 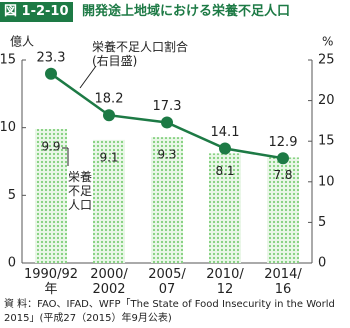 I want to click on line-value-label: 12.9, so click(x=283, y=142).